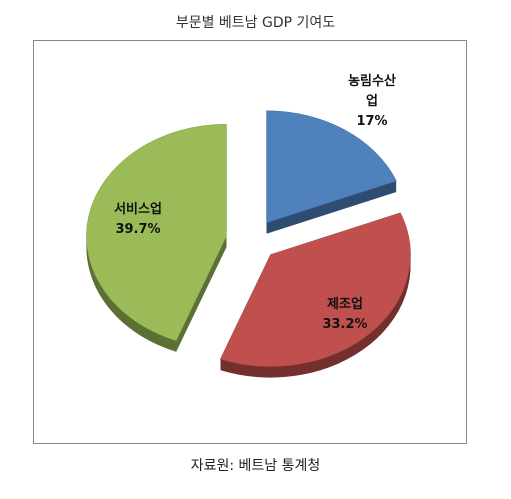  What do you see at coordinates (138, 229) in the screenshot?
I see `value-label: 39.7%` at bounding box center [138, 229].